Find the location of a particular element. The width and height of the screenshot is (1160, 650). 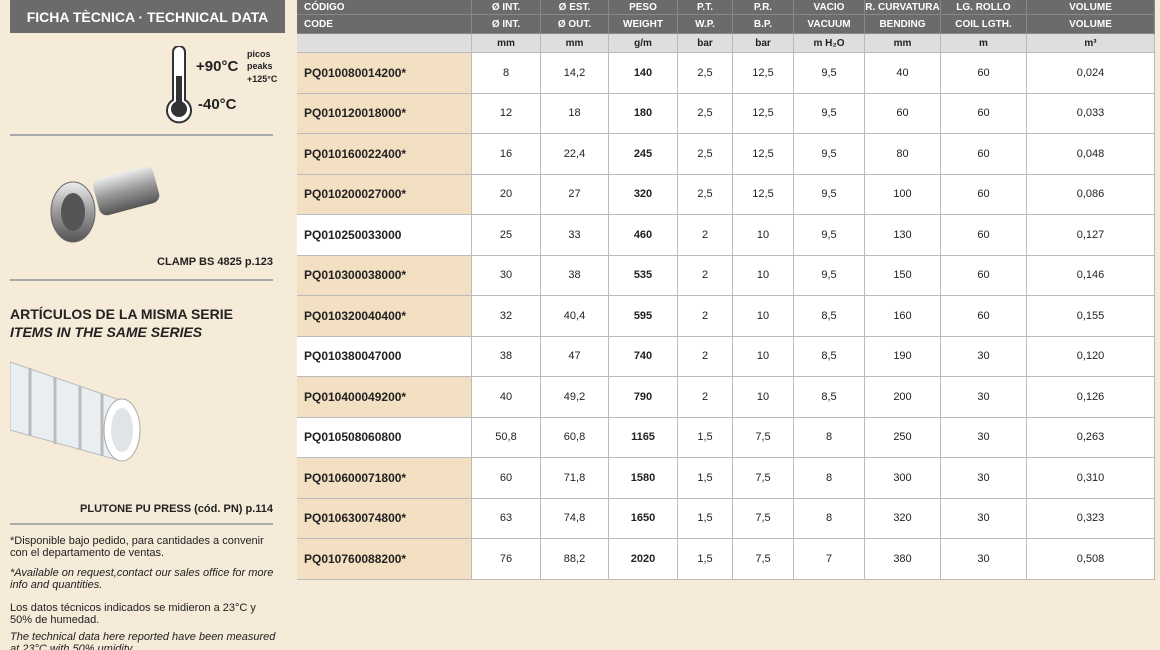

data-cell: 130 is located at coordinates (903, 235).